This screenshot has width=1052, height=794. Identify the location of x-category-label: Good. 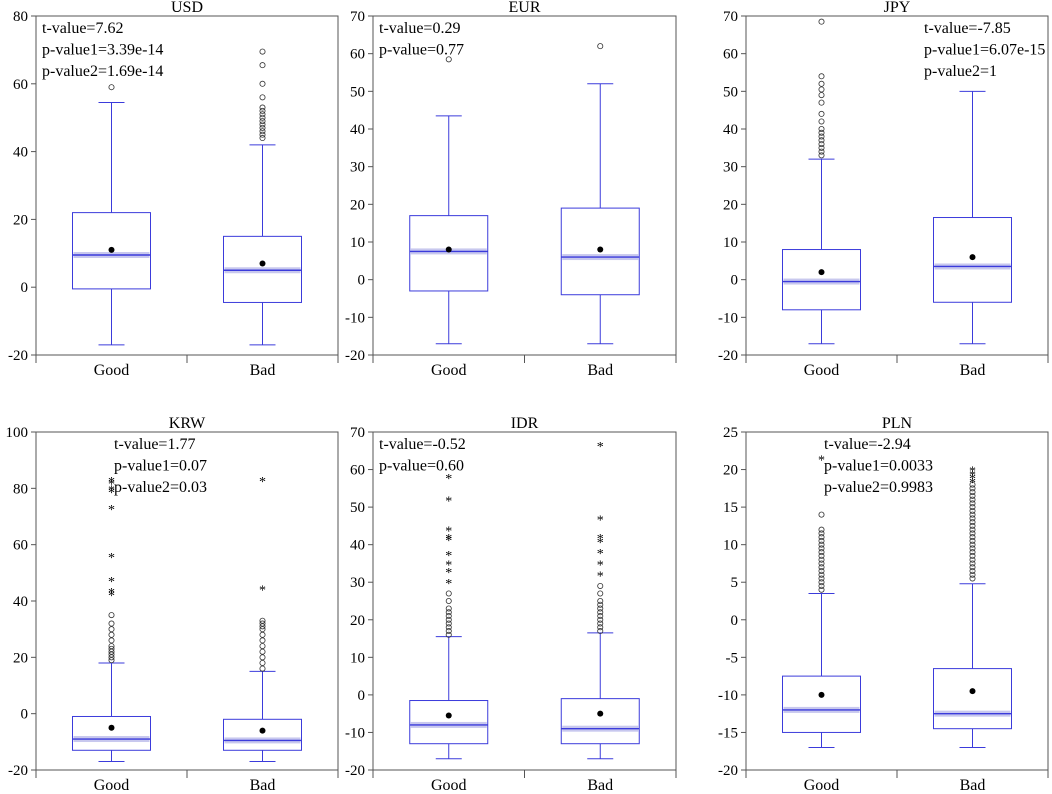
(112, 370).